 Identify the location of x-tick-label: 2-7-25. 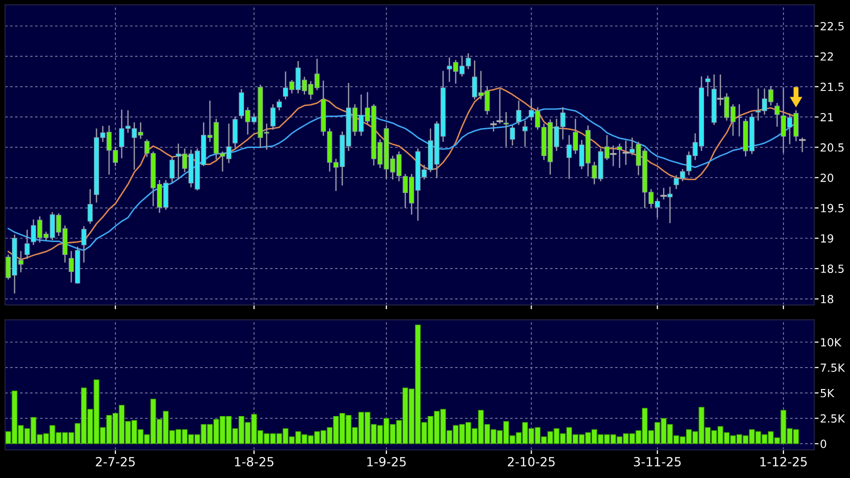
(115, 461).